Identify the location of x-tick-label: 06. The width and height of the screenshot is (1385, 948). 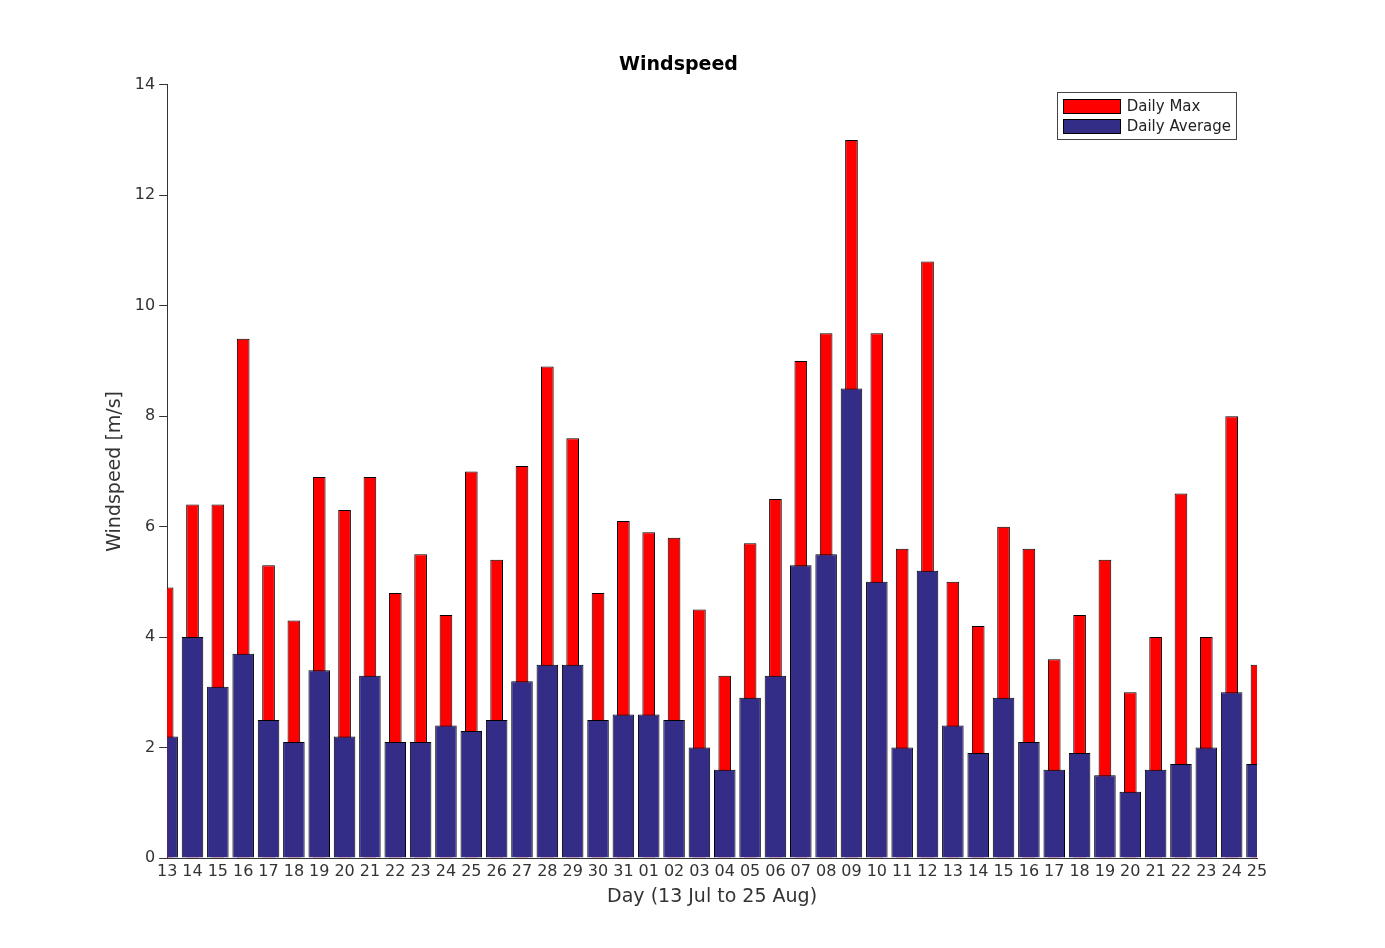
(775, 870).